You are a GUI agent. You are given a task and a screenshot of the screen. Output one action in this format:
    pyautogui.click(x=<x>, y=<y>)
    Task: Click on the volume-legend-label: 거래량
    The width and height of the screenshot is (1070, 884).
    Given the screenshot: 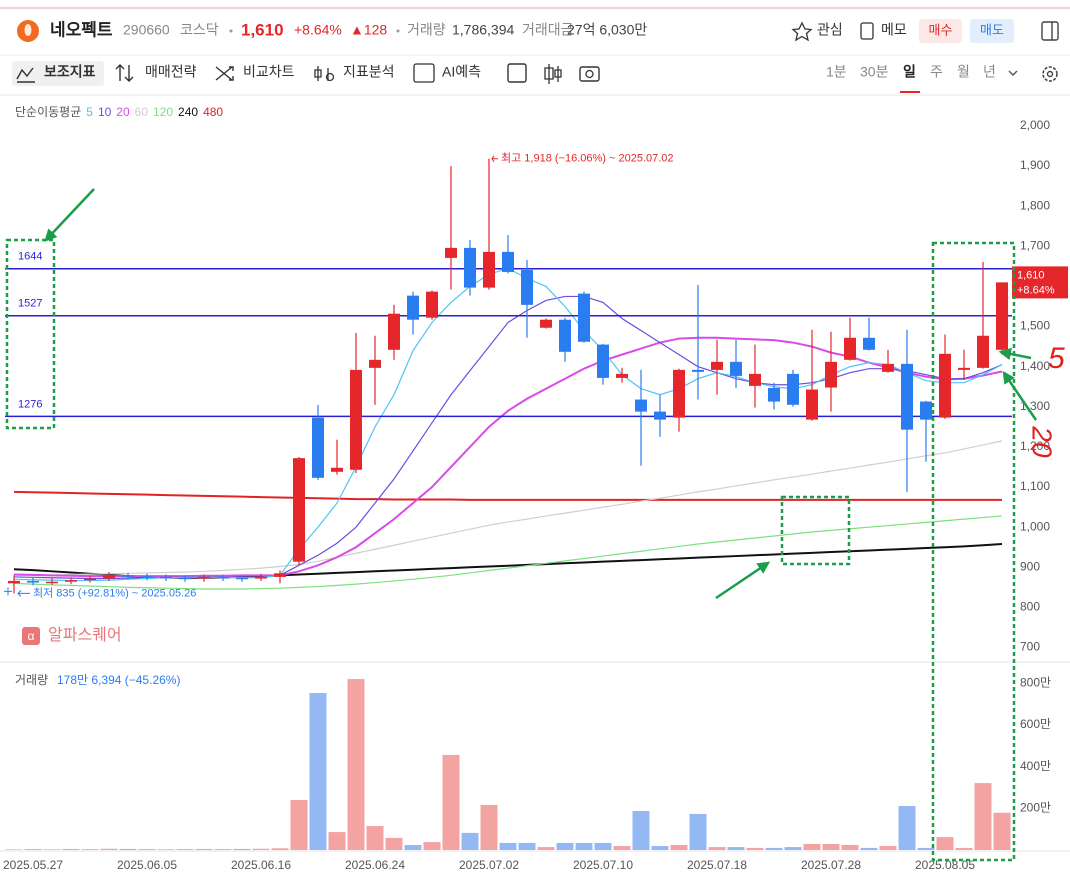 What is the action you would take?
    pyautogui.click(x=31, y=680)
    